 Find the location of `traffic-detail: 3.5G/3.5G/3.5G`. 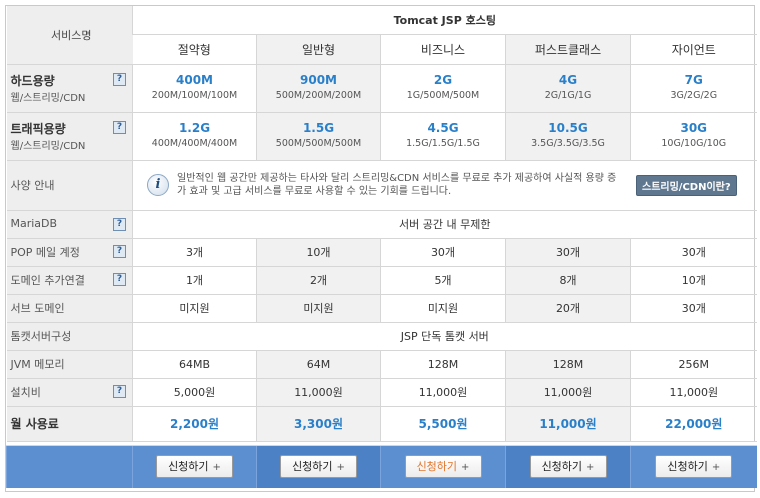

traffic-detail: 3.5G/3.5G/3.5G is located at coordinates (568, 143).